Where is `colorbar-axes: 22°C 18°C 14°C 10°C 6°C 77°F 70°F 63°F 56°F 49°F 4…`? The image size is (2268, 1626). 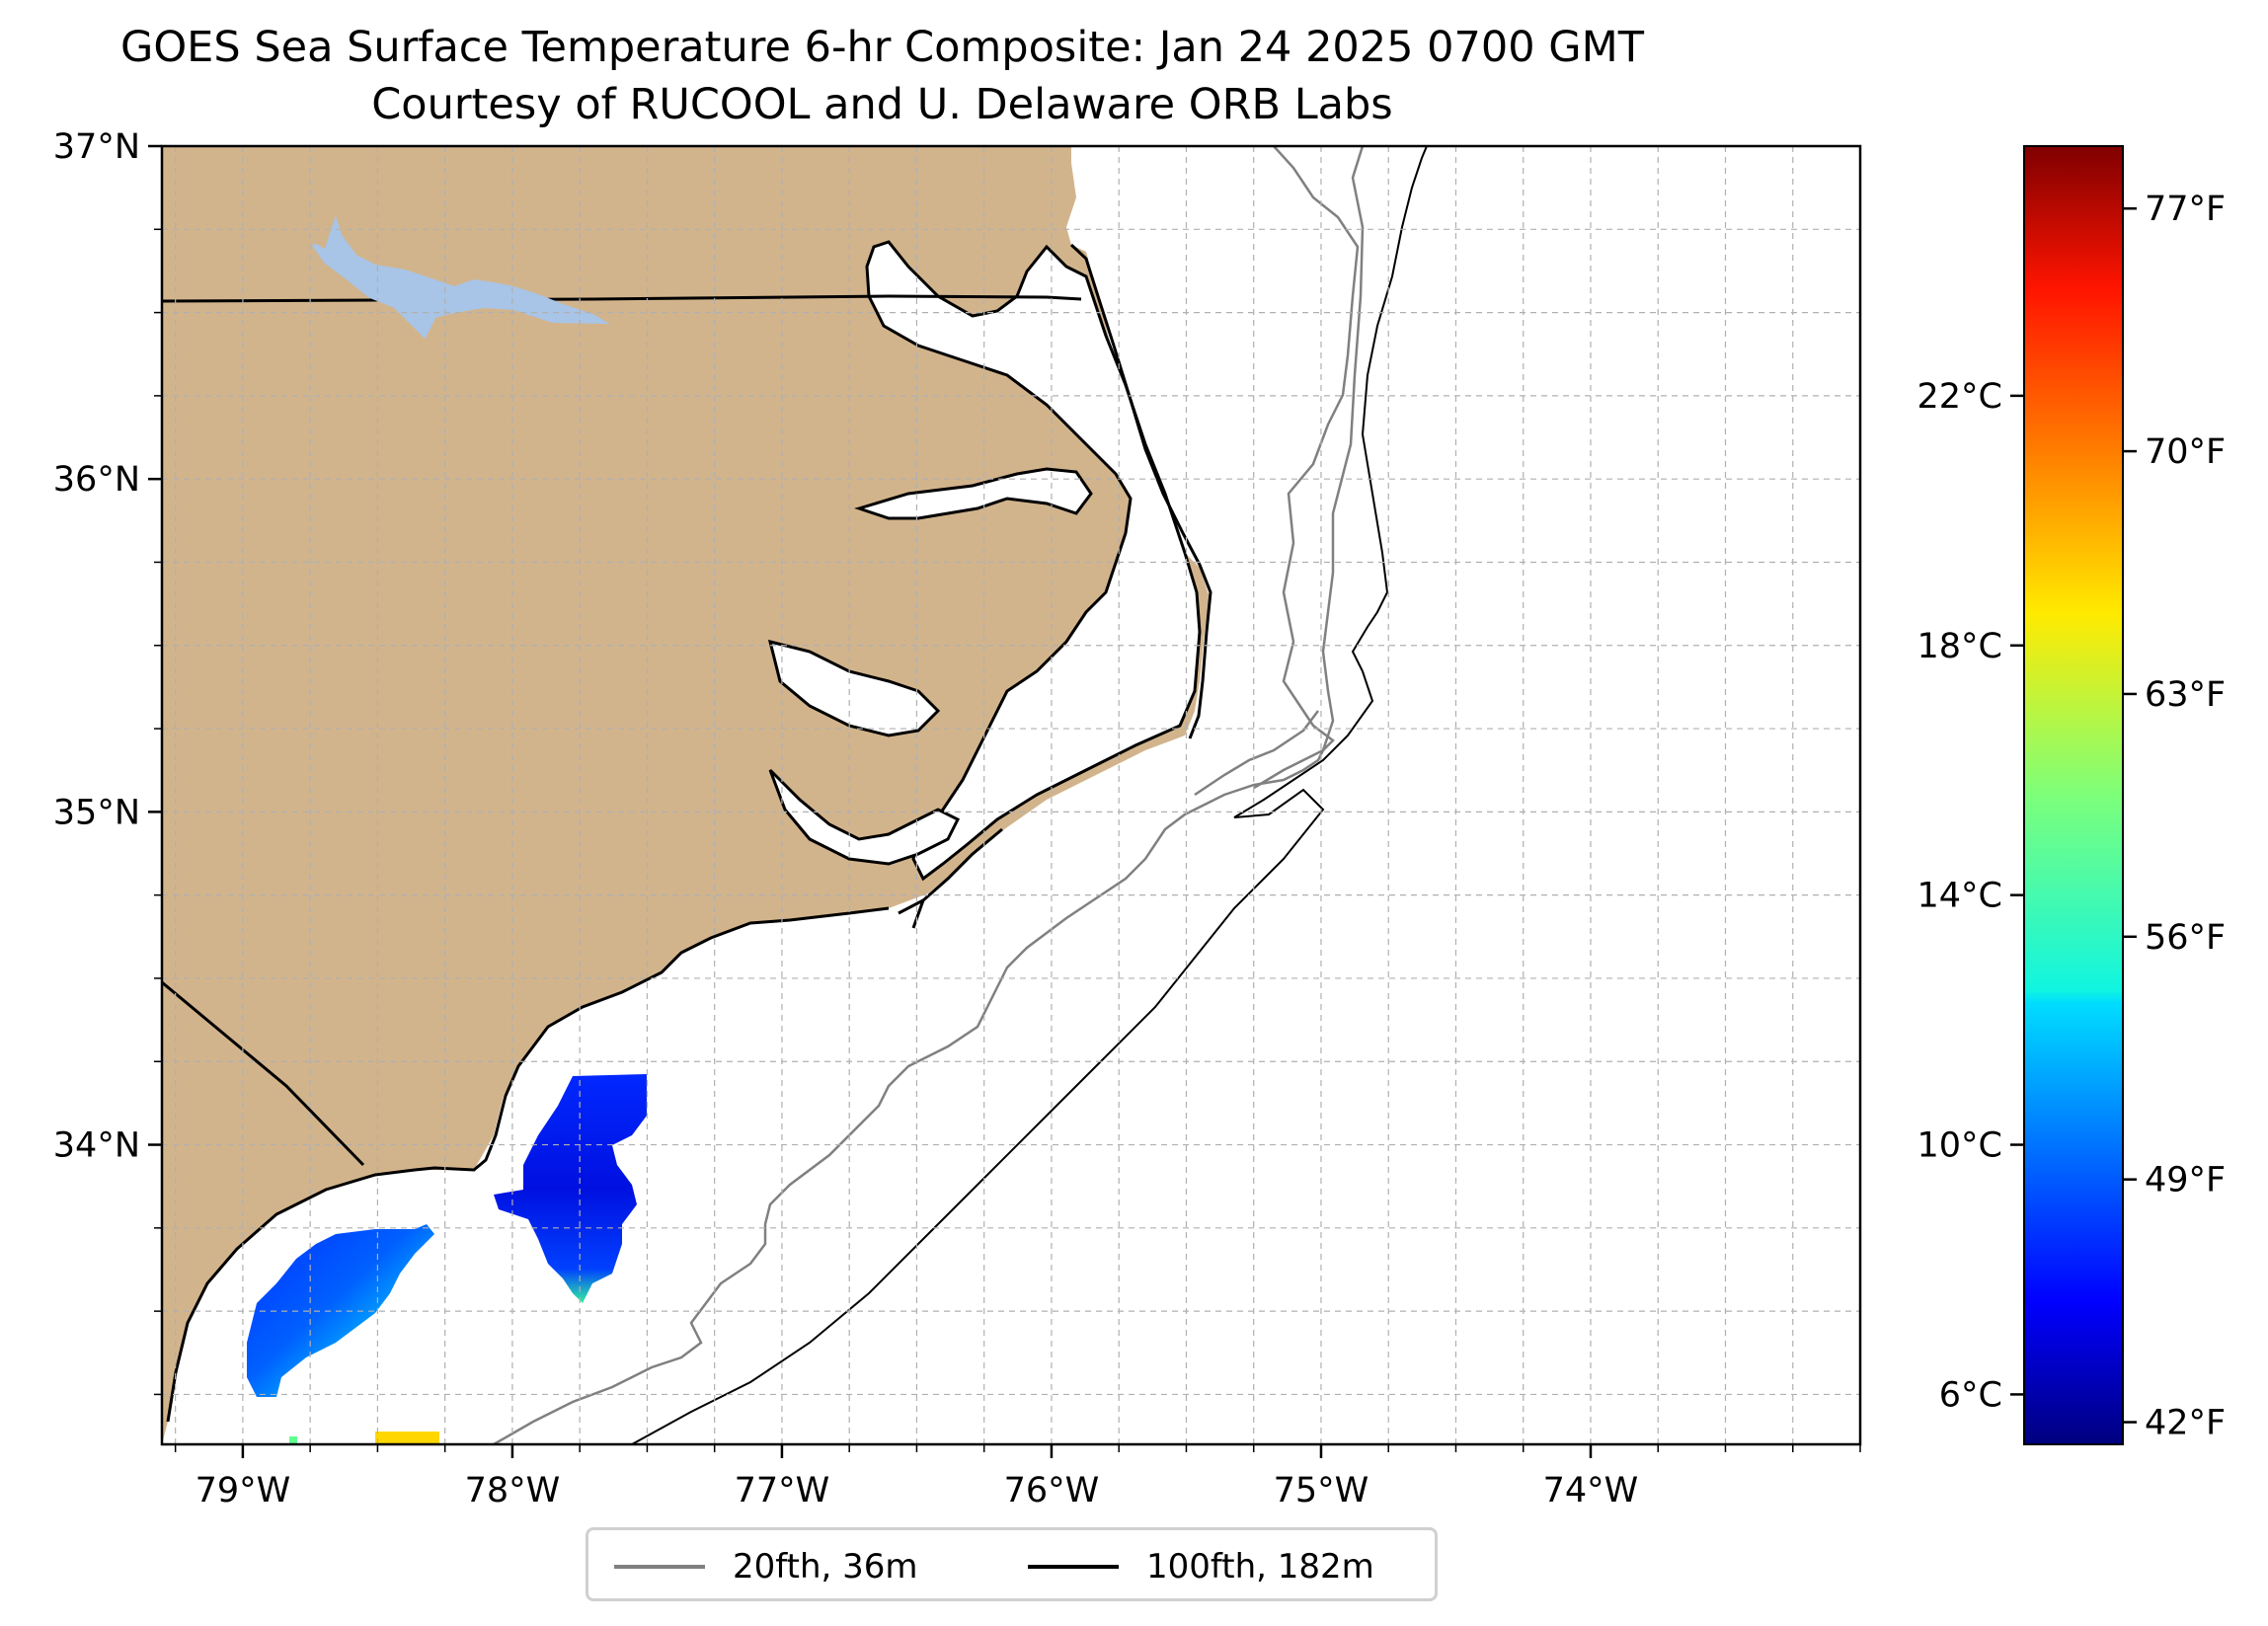
colorbar-axes: 22°C 18°C 14°C 10°C 6°C 77°F 70°F 63°F 56°F 49°F 4… is located at coordinates (2072, 816).